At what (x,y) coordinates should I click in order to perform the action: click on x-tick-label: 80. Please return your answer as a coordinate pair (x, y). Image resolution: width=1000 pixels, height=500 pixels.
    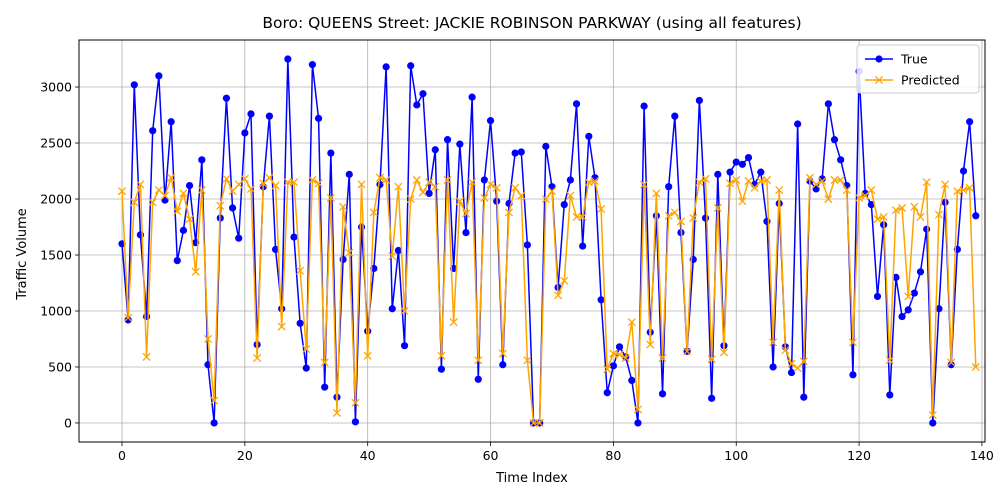
    Looking at the image, I should click on (613, 455).